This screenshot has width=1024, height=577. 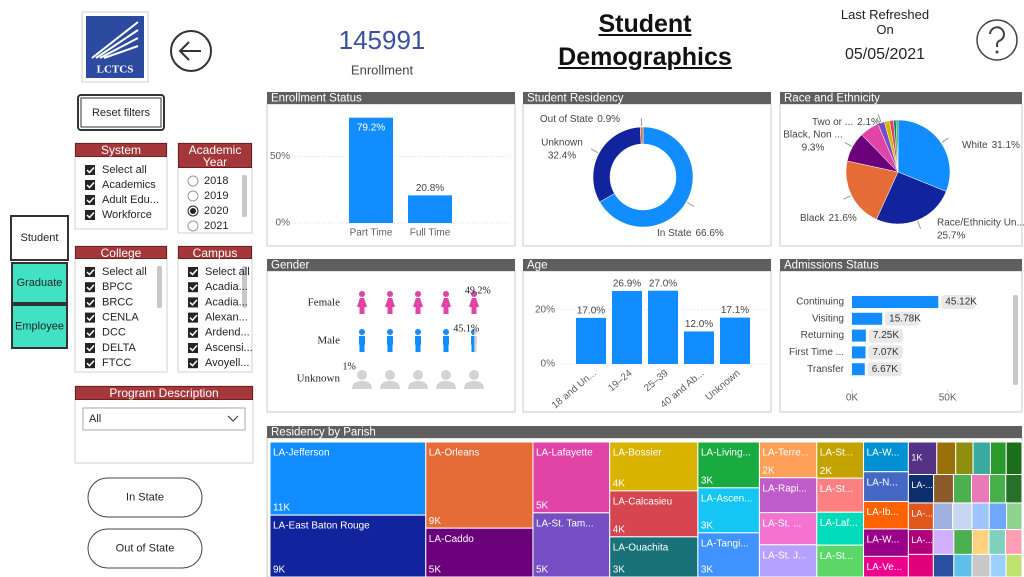 What do you see at coordinates (164, 419) in the screenshot?
I see `program-dropdown` at bounding box center [164, 419].